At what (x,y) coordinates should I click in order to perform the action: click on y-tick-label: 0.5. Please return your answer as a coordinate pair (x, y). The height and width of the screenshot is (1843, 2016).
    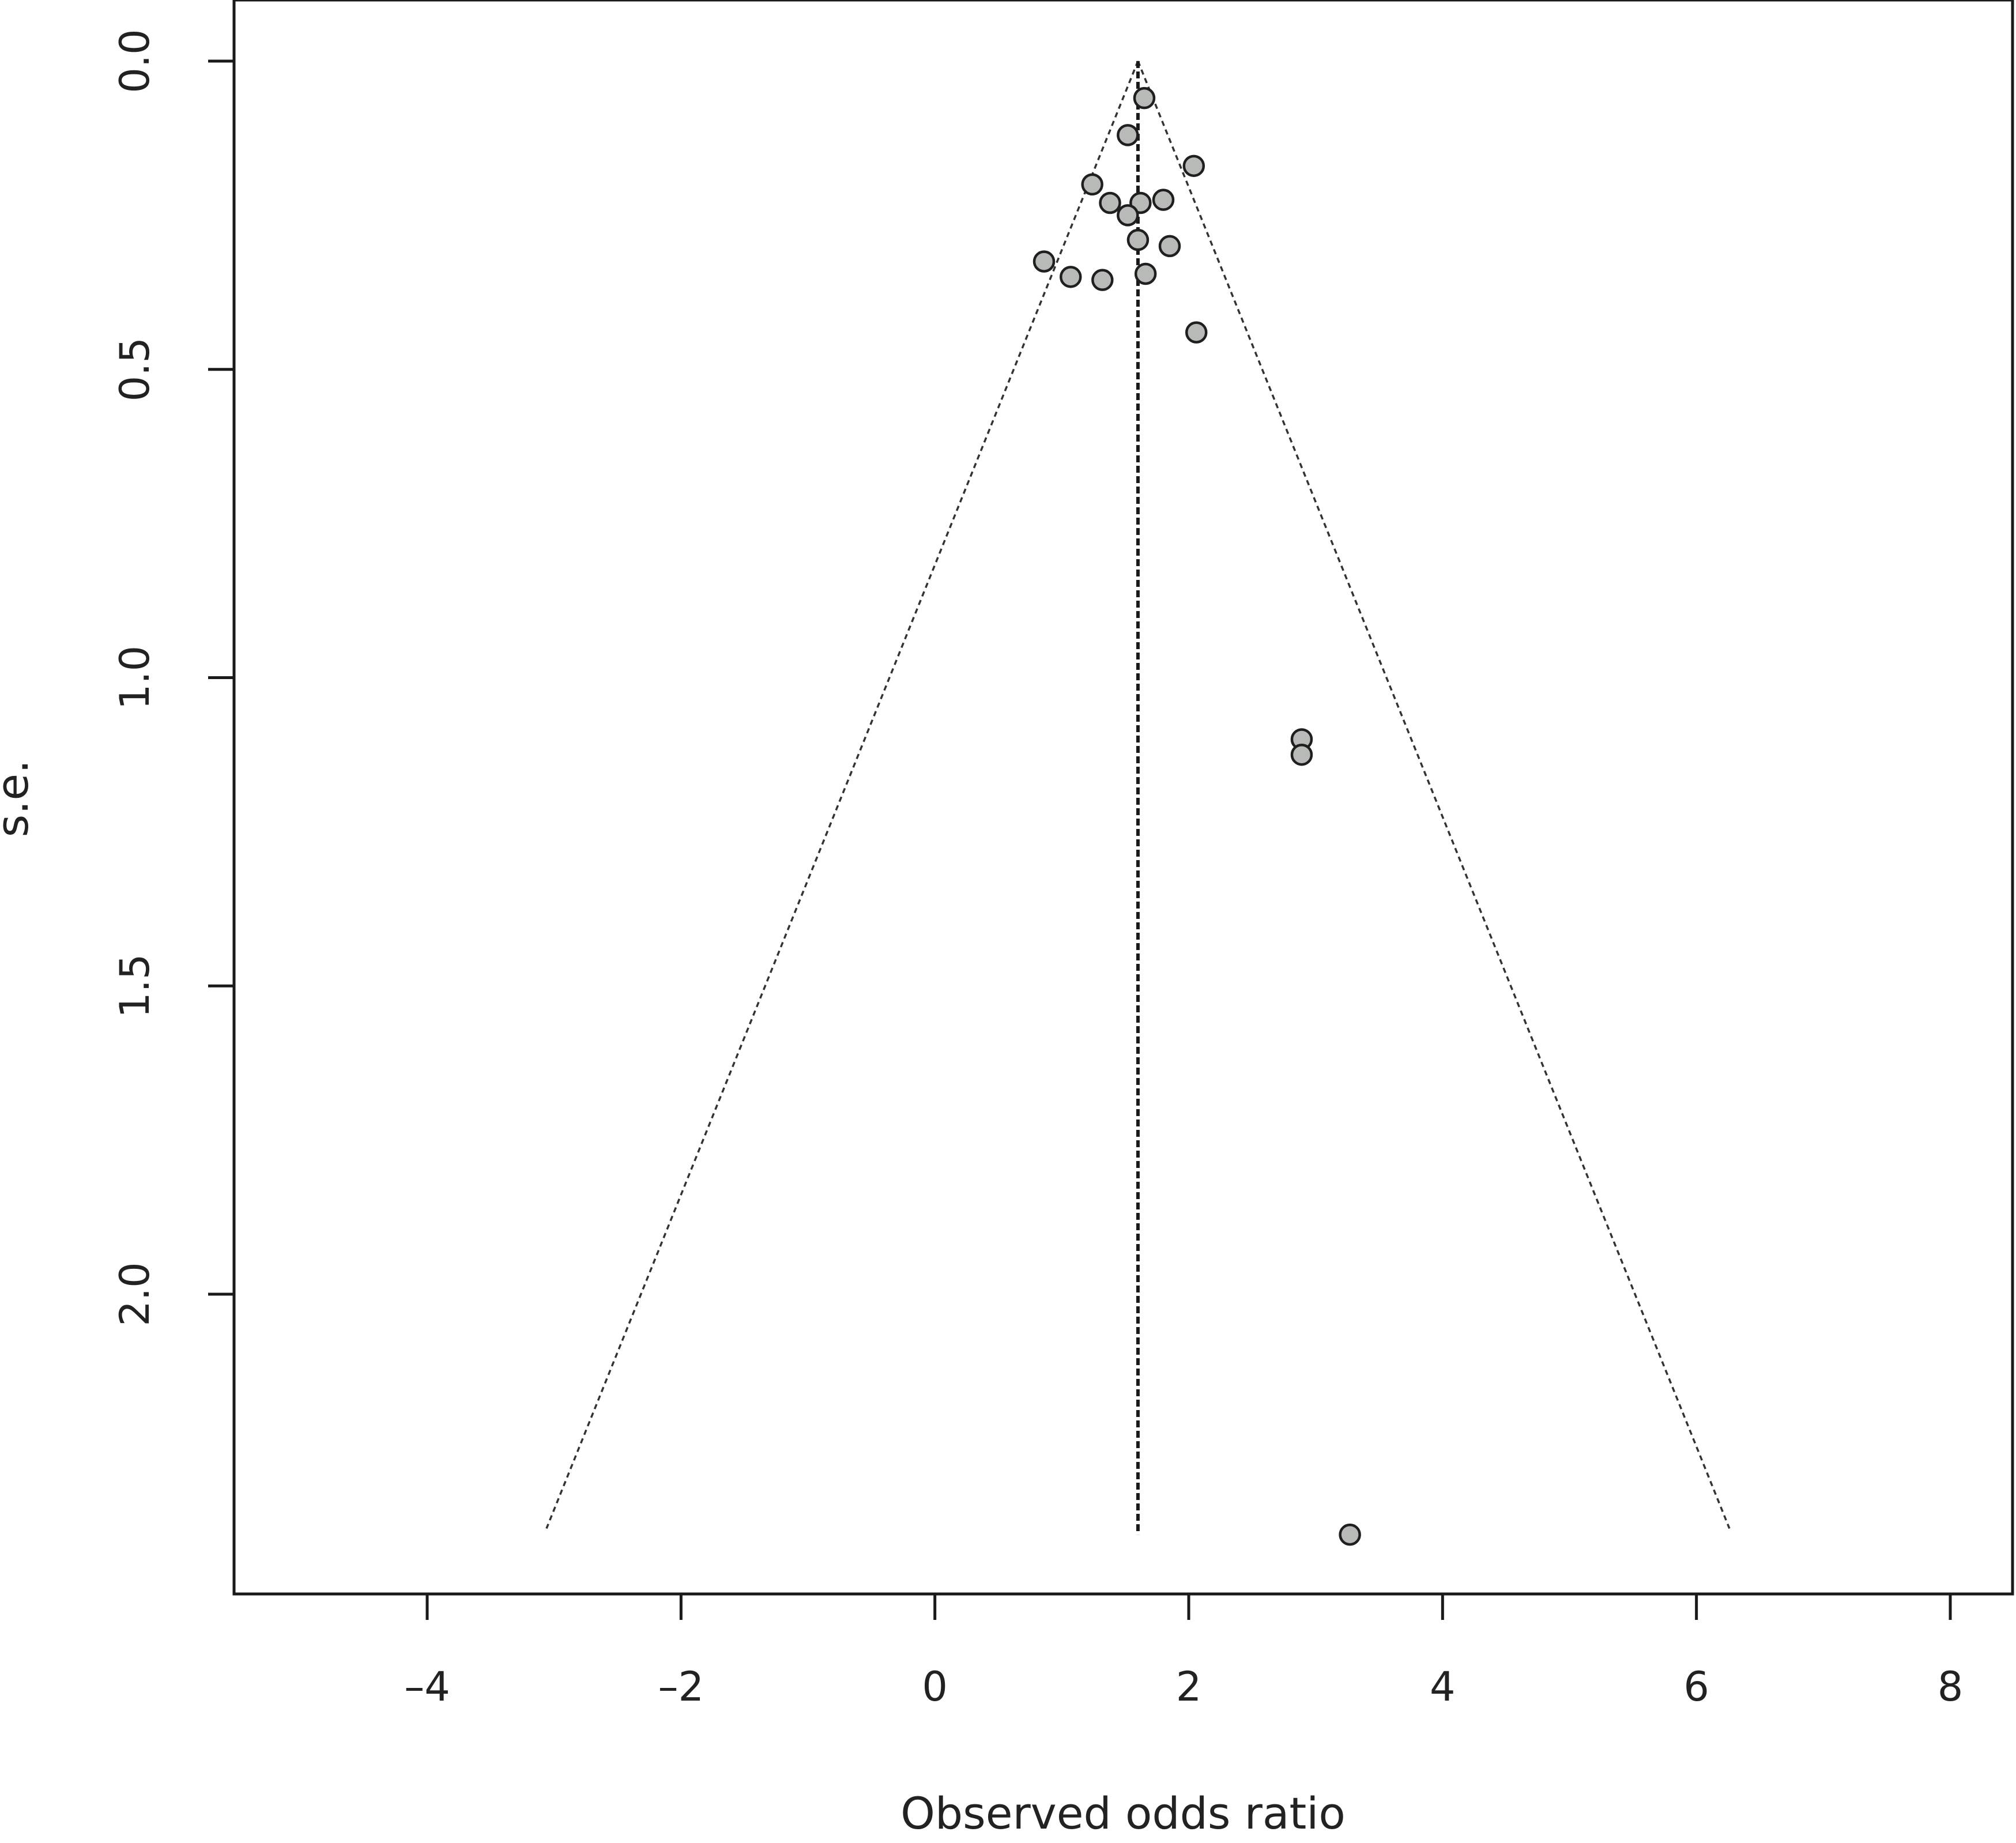
    Looking at the image, I should click on (135, 369).